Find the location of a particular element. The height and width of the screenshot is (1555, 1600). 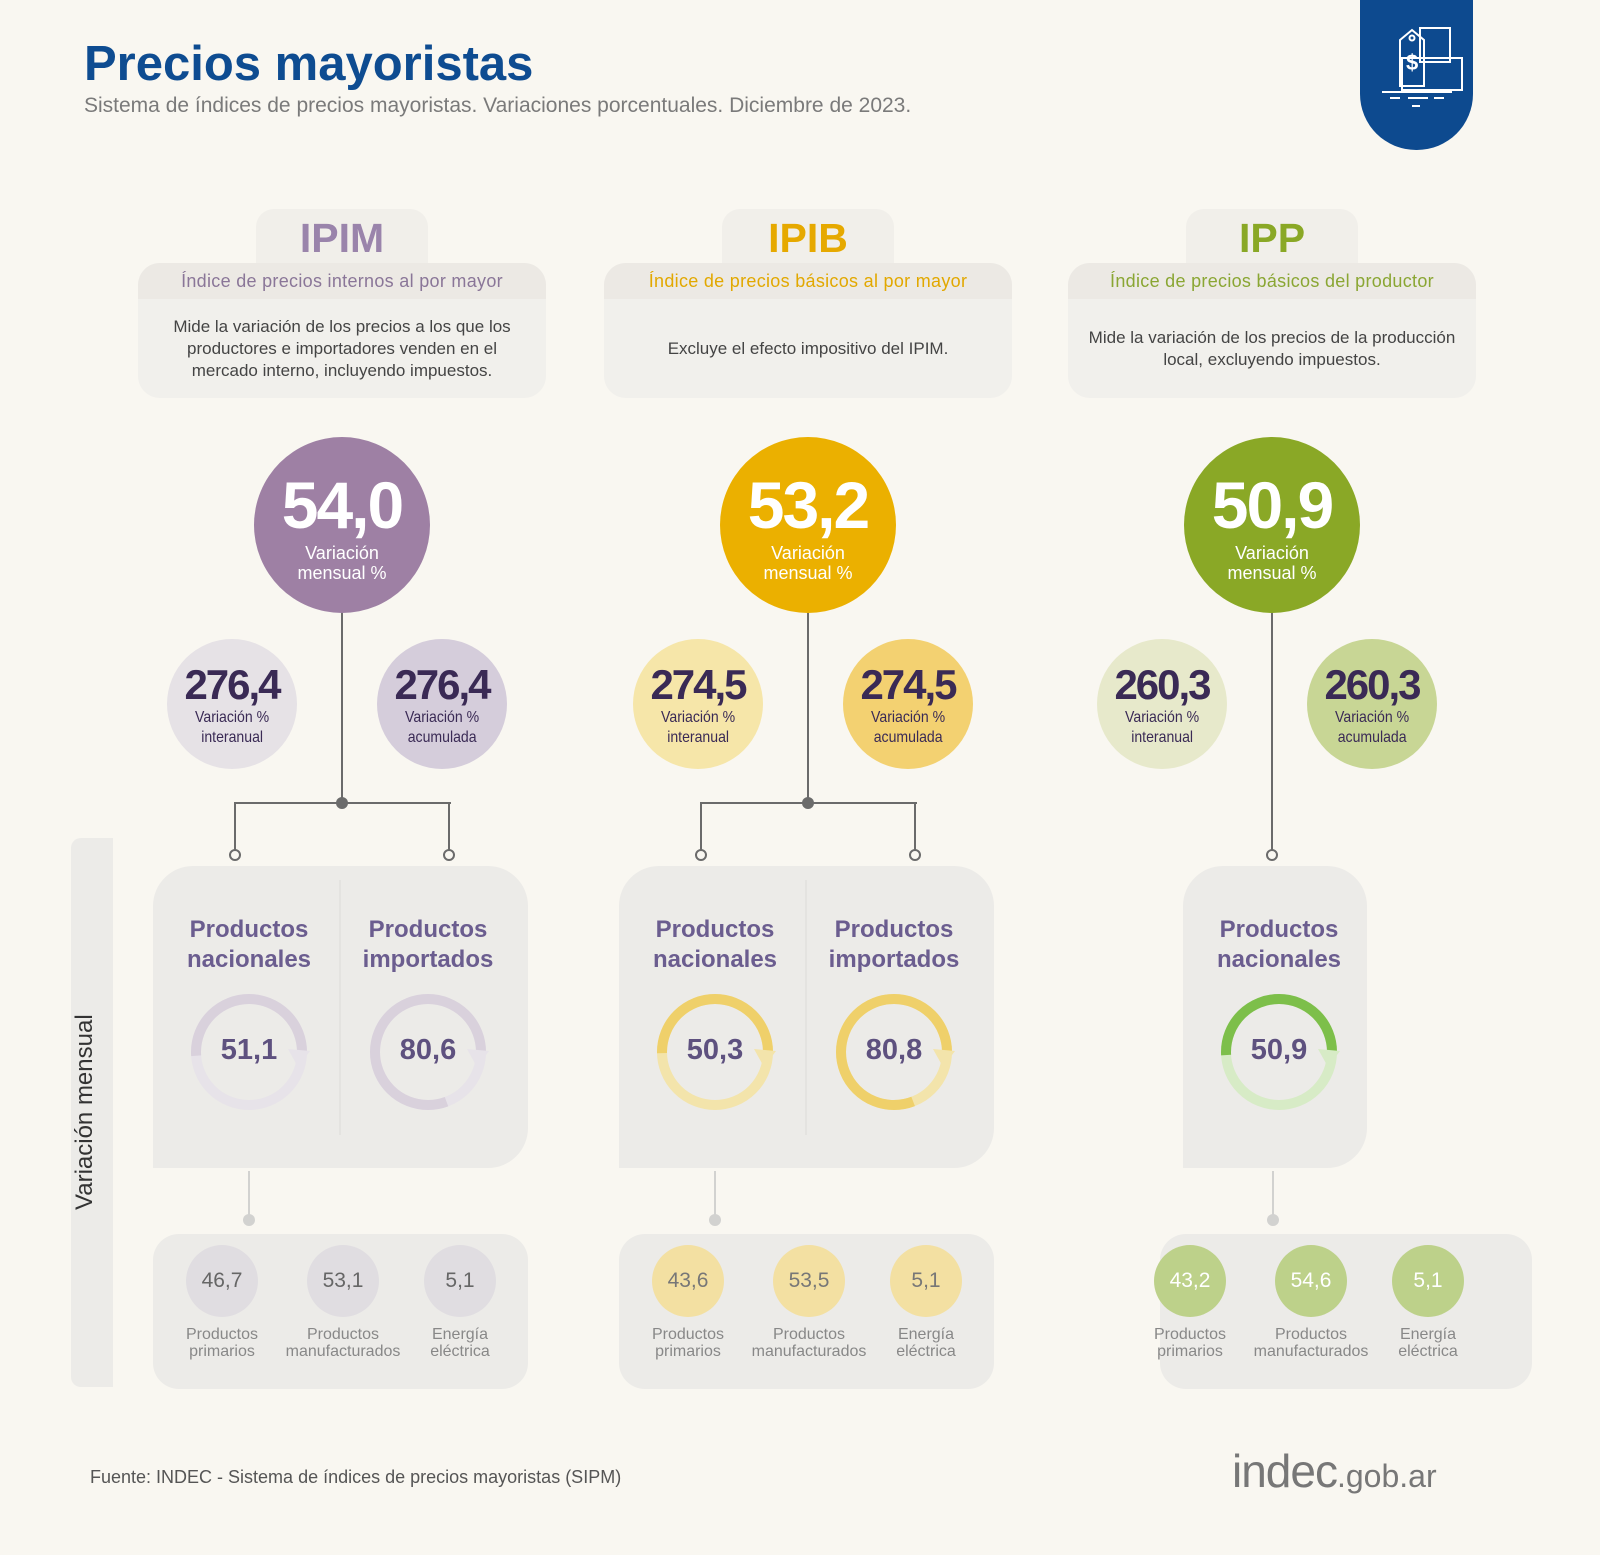

page-title: Precios mayoristas is located at coordinates (309, 64).